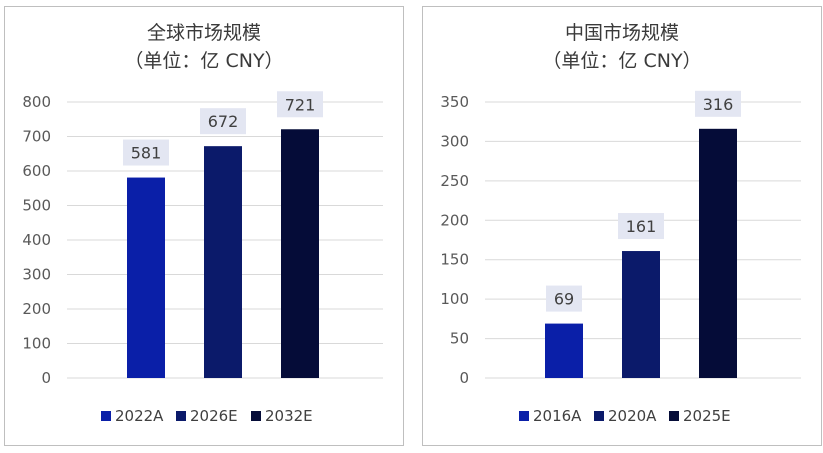 The image size is (823, 453). Describe the element at coordinates (454, 181) in the screenshot. I see `y-tick-label: 250` at that location.